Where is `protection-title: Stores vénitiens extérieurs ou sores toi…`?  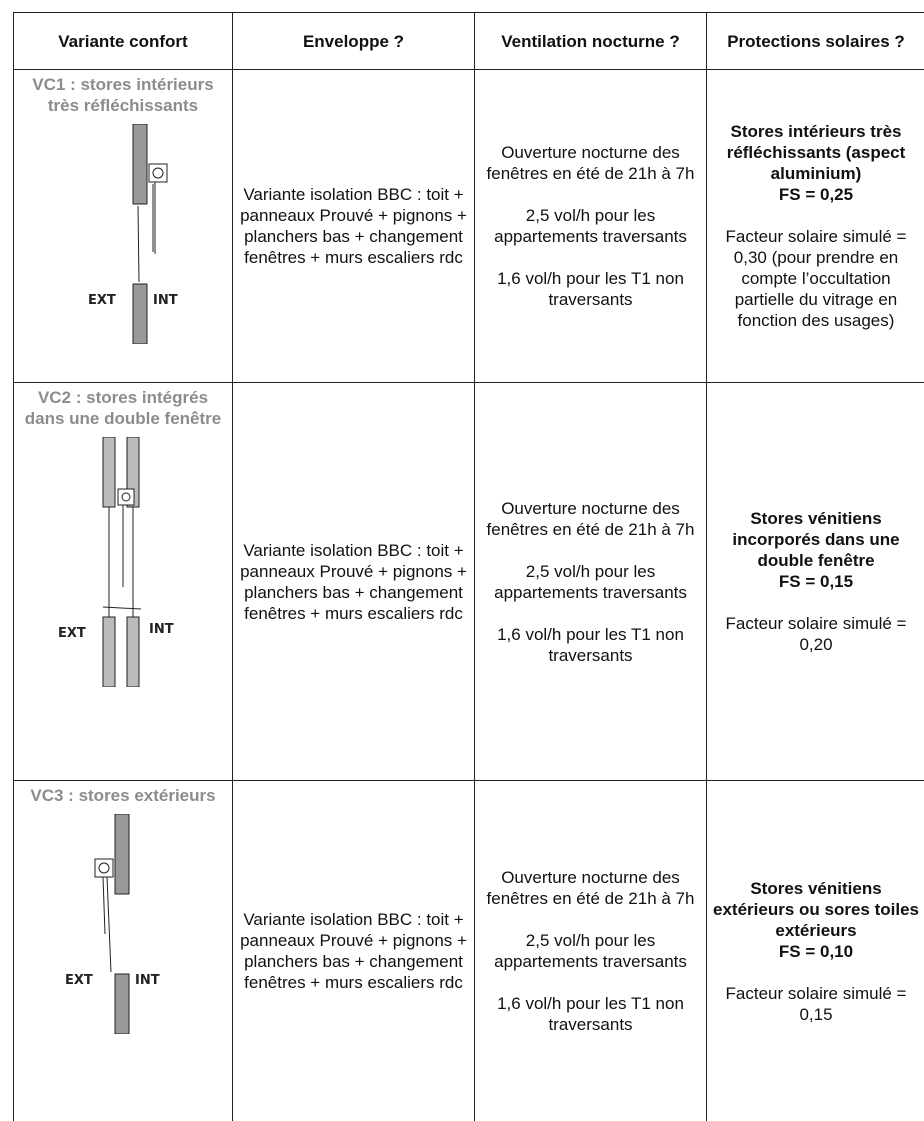 protection-title: Stores vénitiens extérieurs ou sores toi… is located at coordinates (816, 909).